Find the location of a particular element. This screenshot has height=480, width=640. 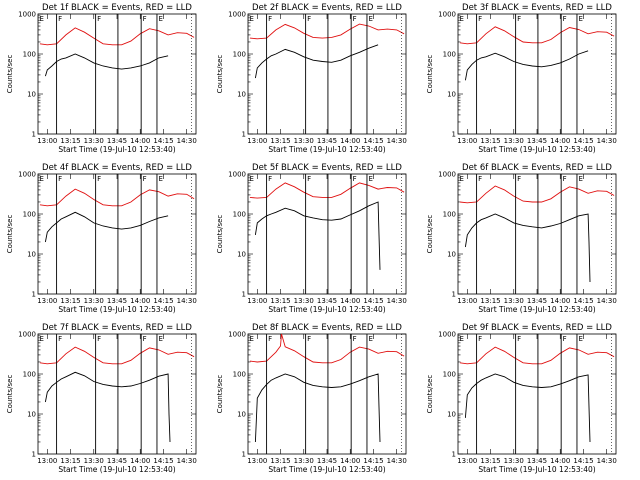

panel-title: Det 4f BLACK = Events, RED = LLD is located at coordinates (117, 168).